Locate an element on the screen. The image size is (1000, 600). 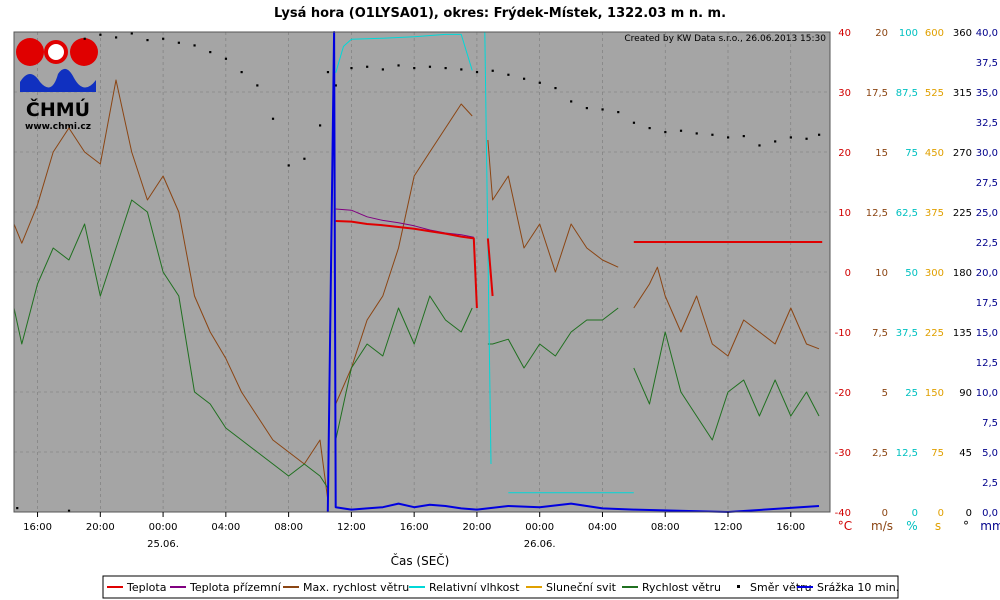
y-axis-unit: mm is located at coordinates (990, 526).